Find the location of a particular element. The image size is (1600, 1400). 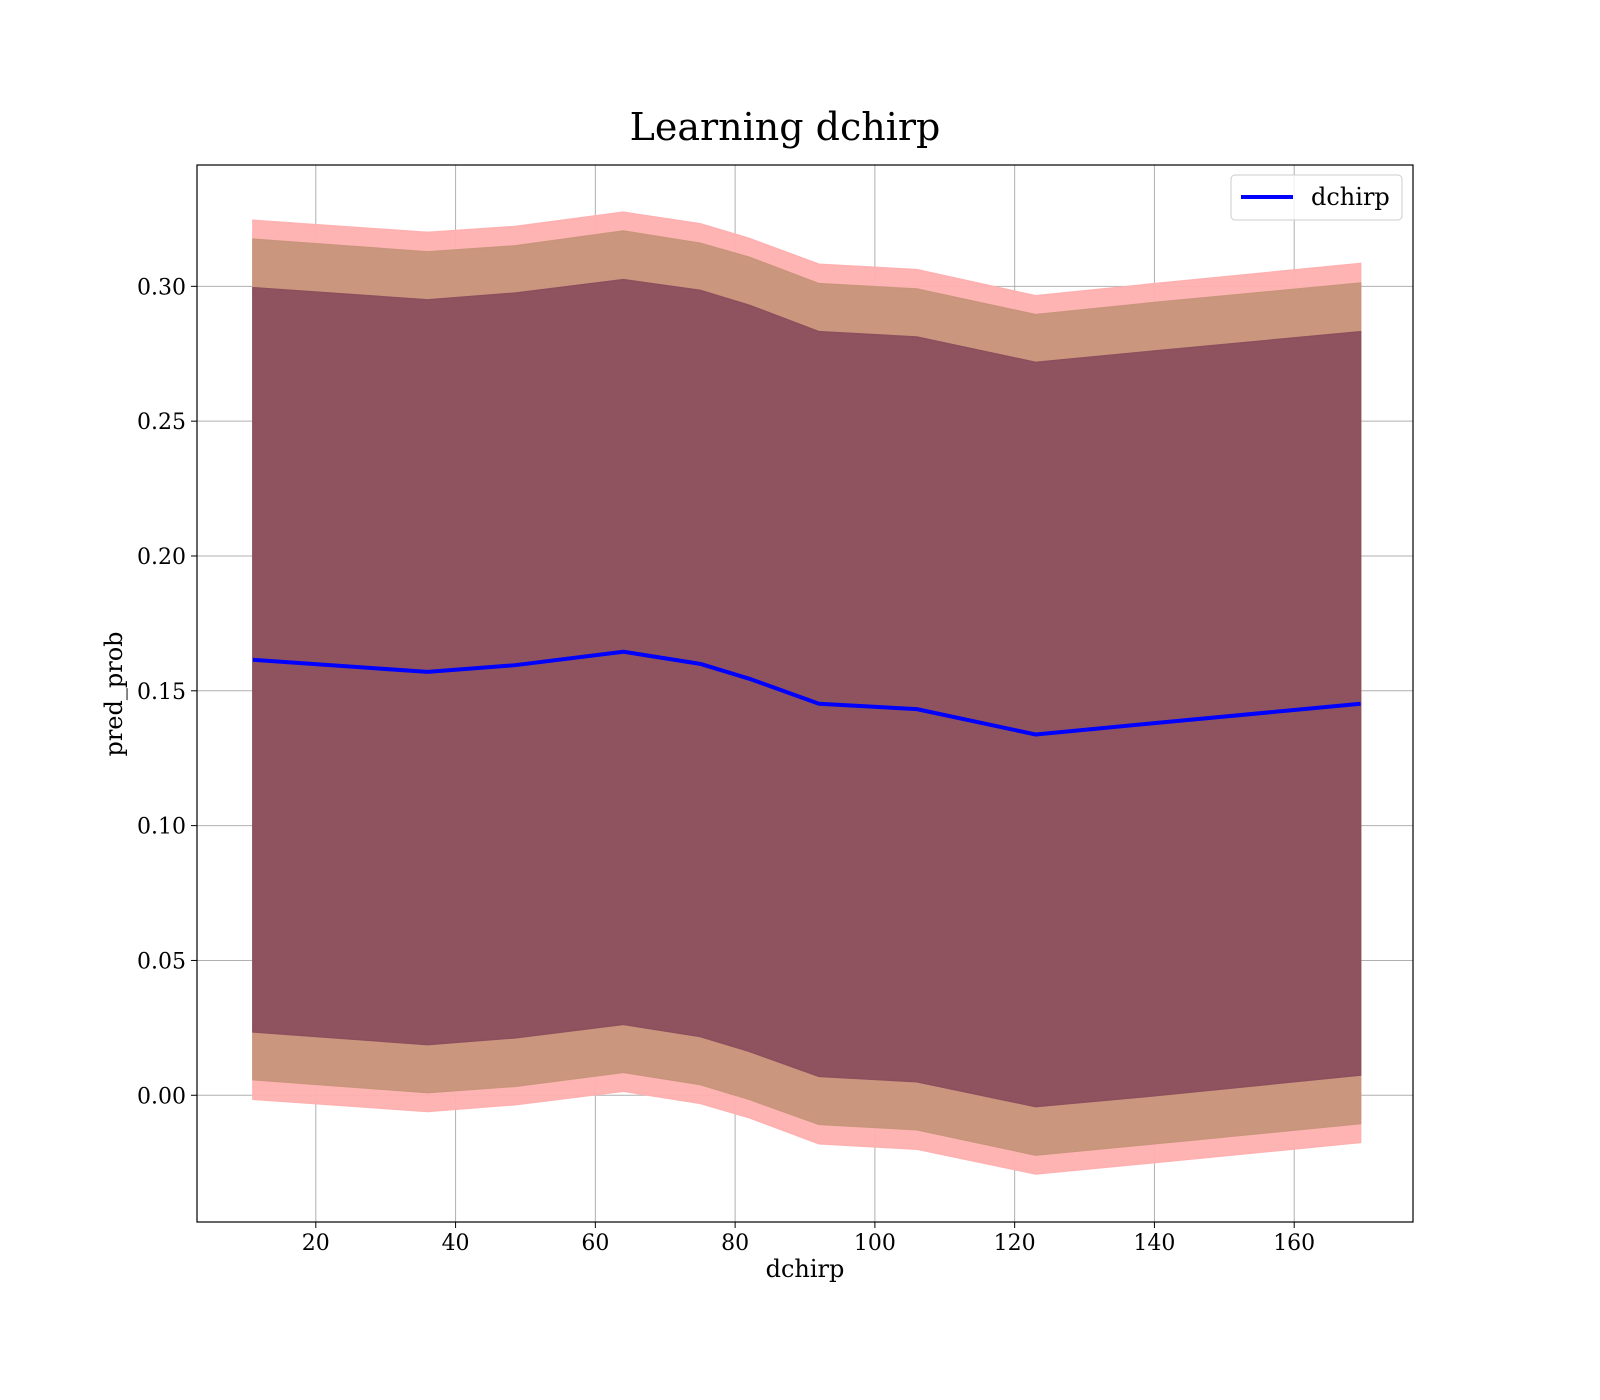

legend-label-dchirp: dchirp is located at coordinates (1350, 197).